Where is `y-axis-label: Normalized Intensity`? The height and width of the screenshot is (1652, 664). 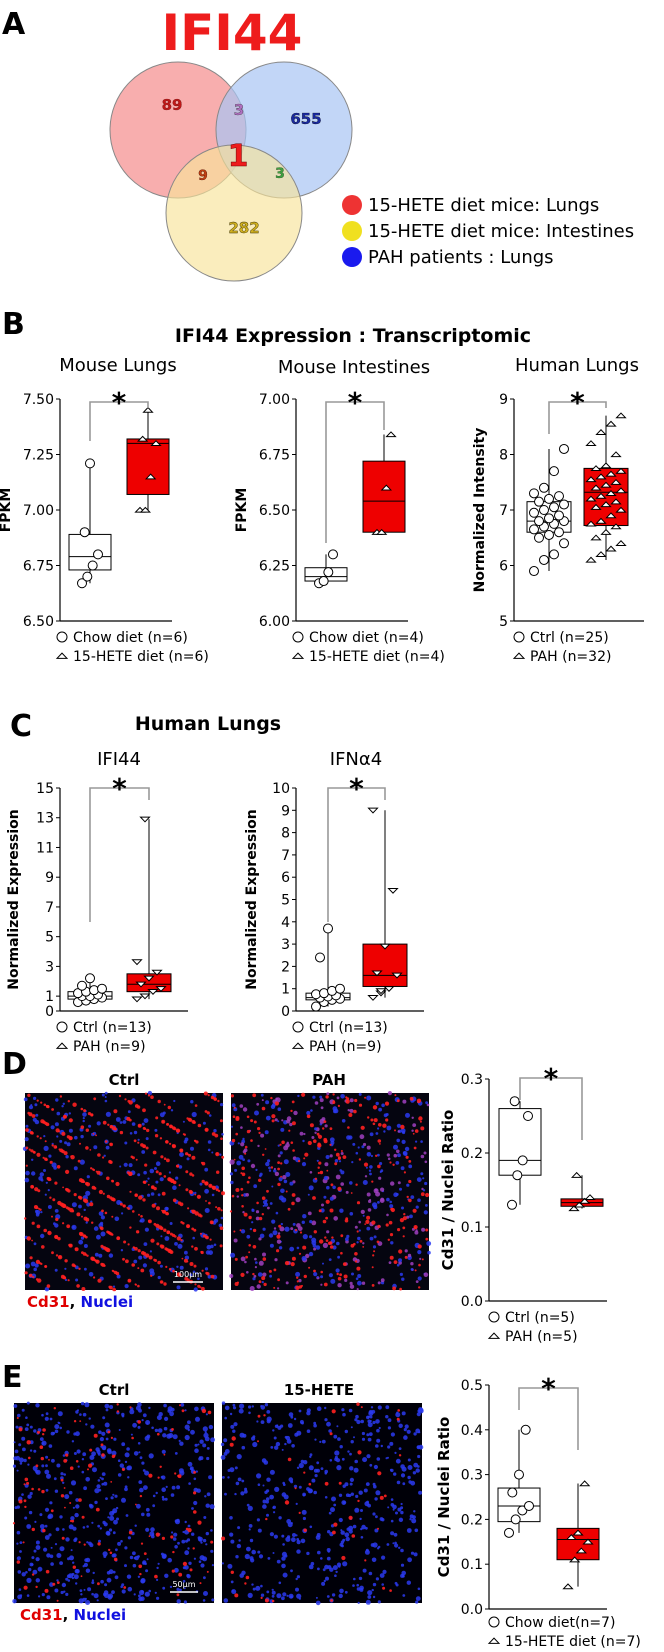
y-axis-label: Normalized Intensity is located at coordinates (480, 510).